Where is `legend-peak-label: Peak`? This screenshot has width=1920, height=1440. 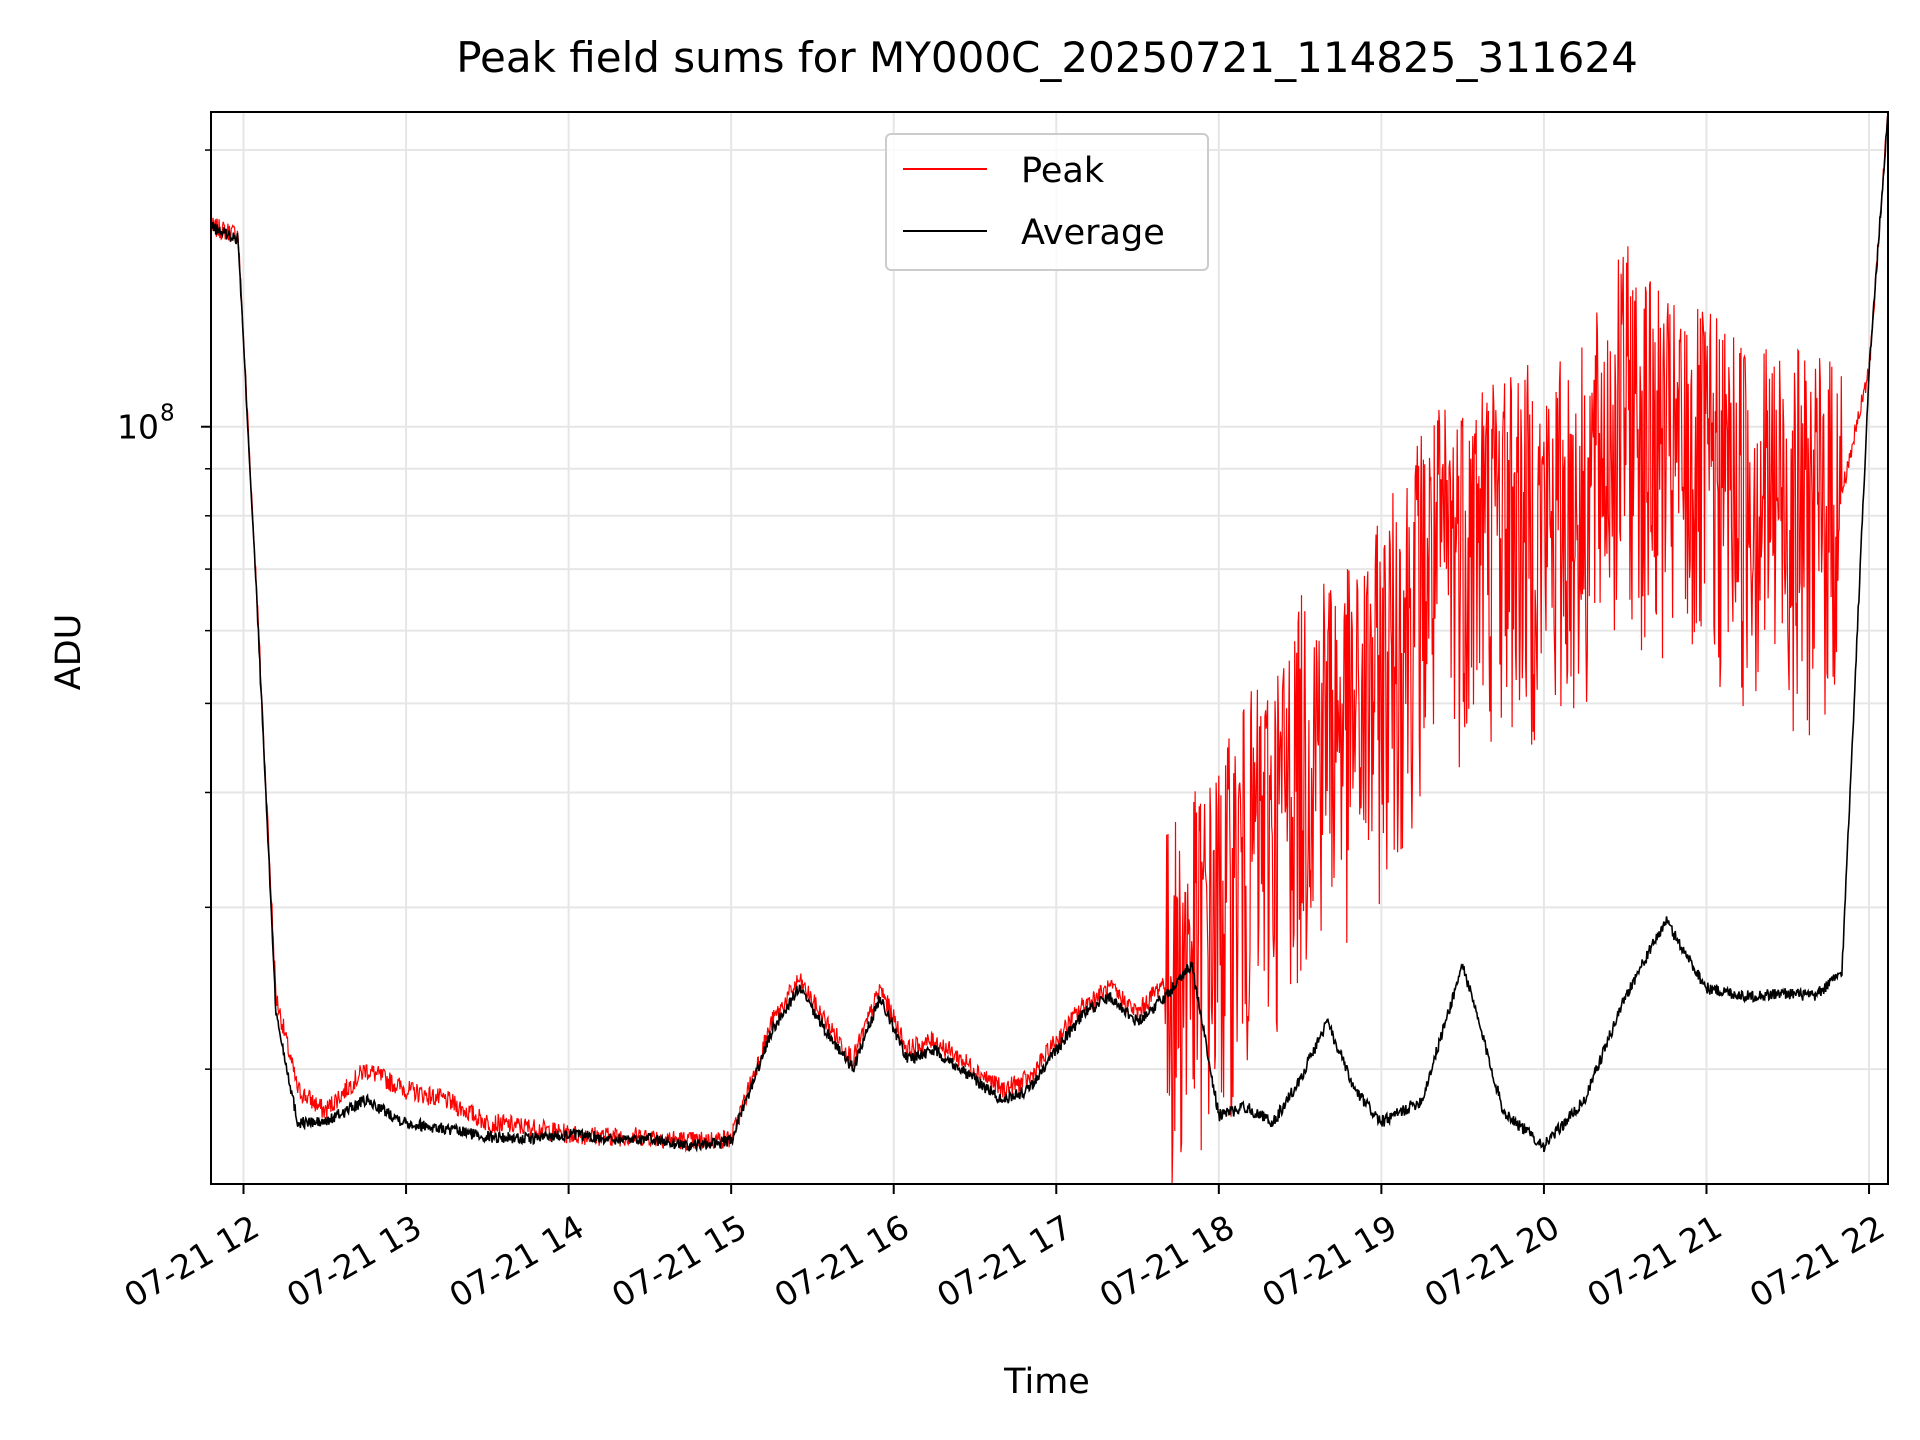 legend-peak-label: Peak is located at coordinates (1063, 171).